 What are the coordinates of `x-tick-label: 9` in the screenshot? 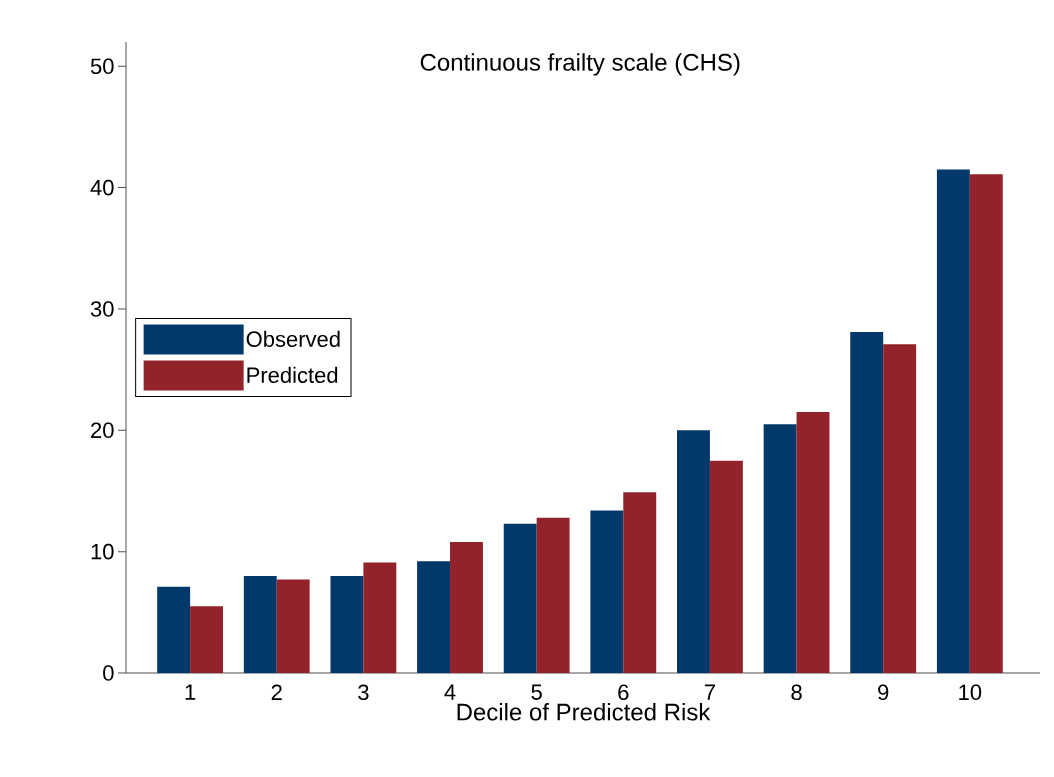 It's located at (883, 692).